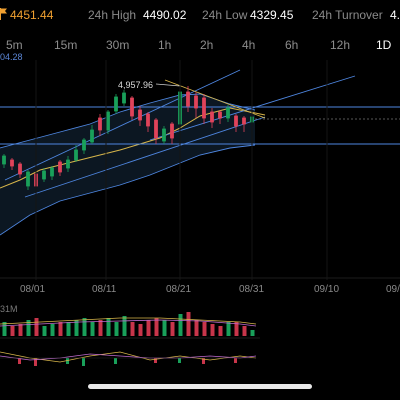  Describe the element at coordinates (272, 15) in the screenshot. I see `low-24h-value: 4329.45` at that location.